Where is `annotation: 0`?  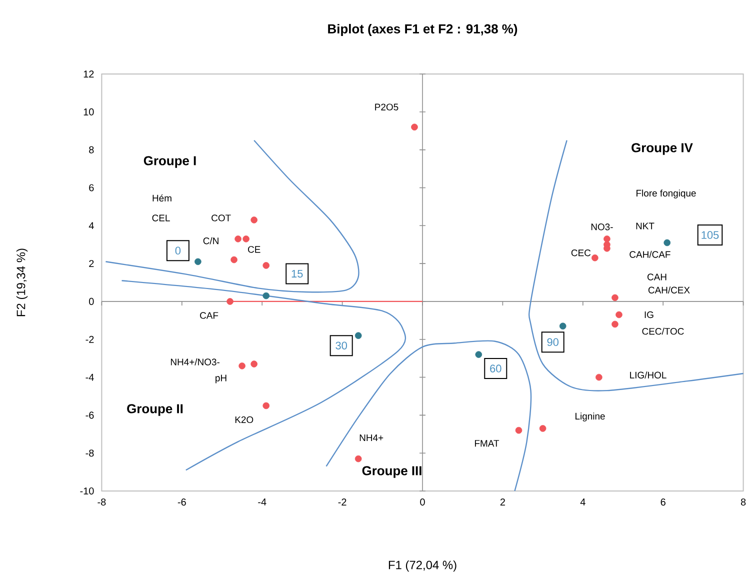
annotation: 0 is located at coordinates (178, 250).